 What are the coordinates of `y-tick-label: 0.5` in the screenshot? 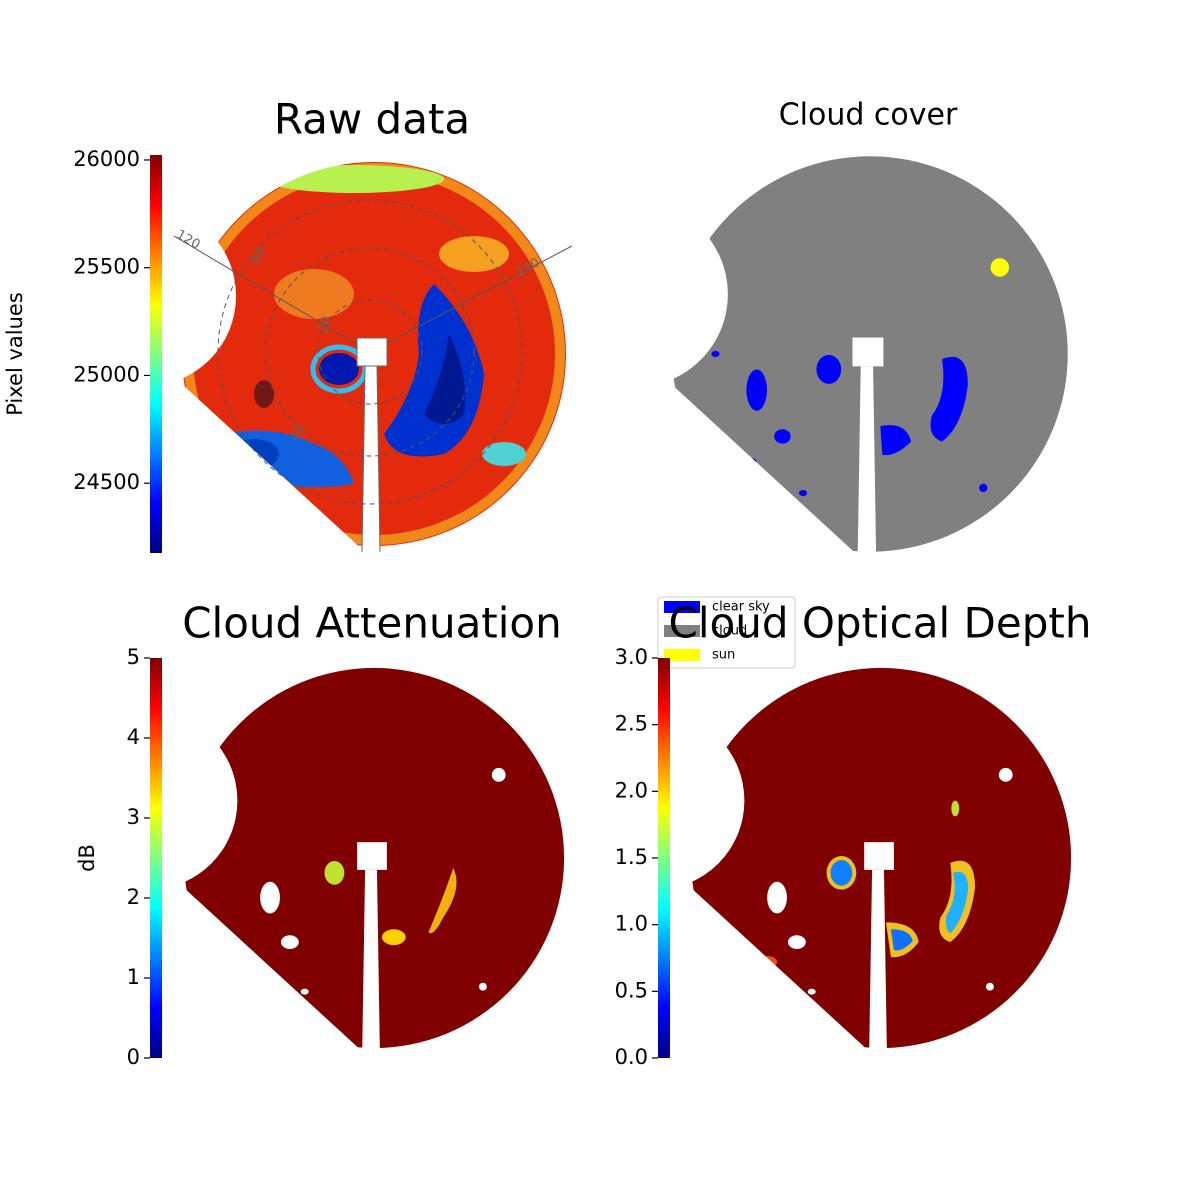 It's located at (631, 990).